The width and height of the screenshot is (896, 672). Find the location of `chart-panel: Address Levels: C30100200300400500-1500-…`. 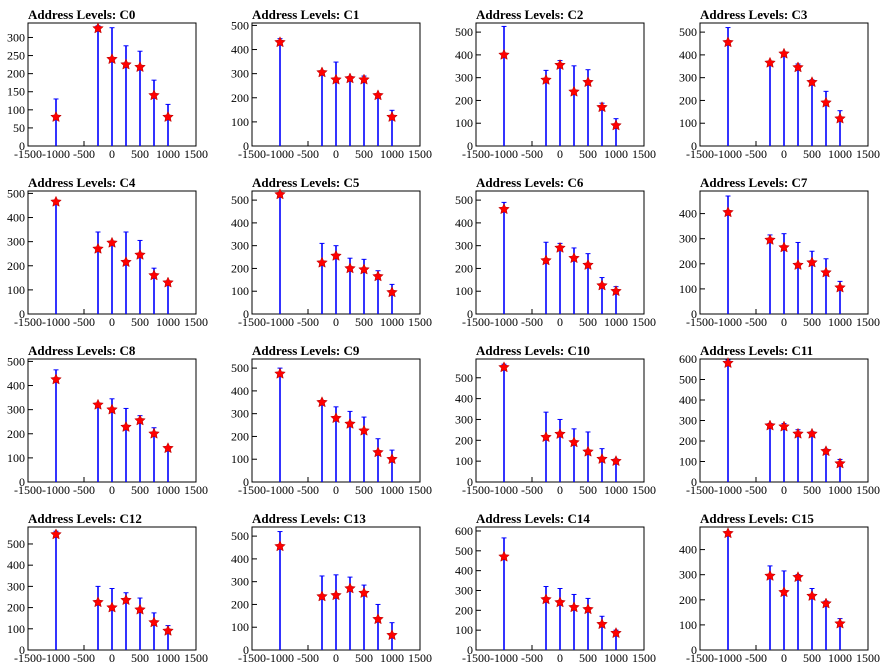

chart-panel: Address Levels: C30100200300400500-1500-… is located at coordinates (779, 84).